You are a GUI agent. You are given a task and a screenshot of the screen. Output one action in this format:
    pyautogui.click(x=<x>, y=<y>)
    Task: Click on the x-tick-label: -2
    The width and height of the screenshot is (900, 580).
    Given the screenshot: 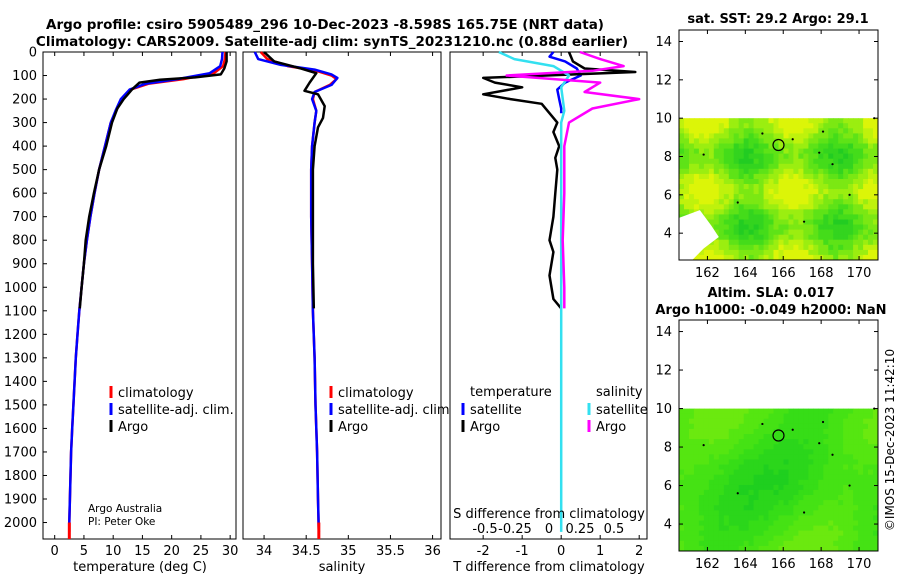 What is the action you would take?
    pyautogui.click(x=483, y=551)
    